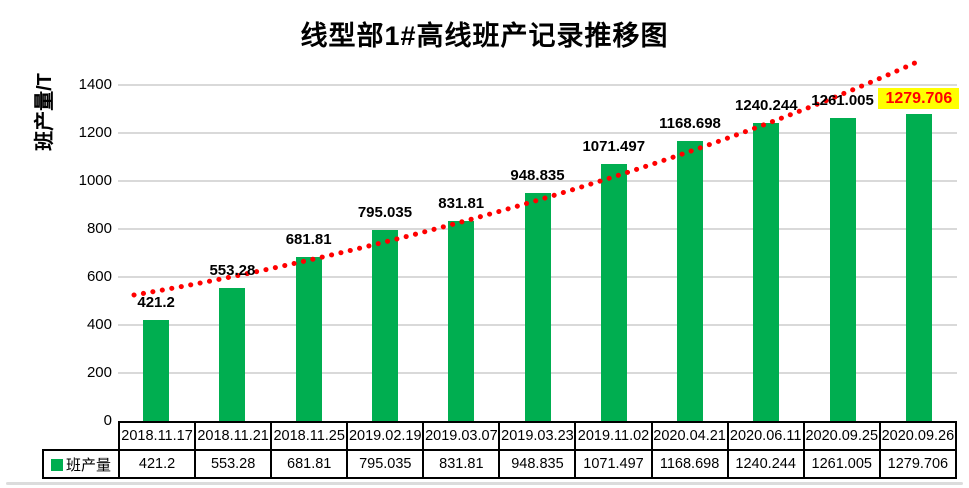 This screenshot has width=969, height=488. I want to click on bottom-divider, so click(484, 483).